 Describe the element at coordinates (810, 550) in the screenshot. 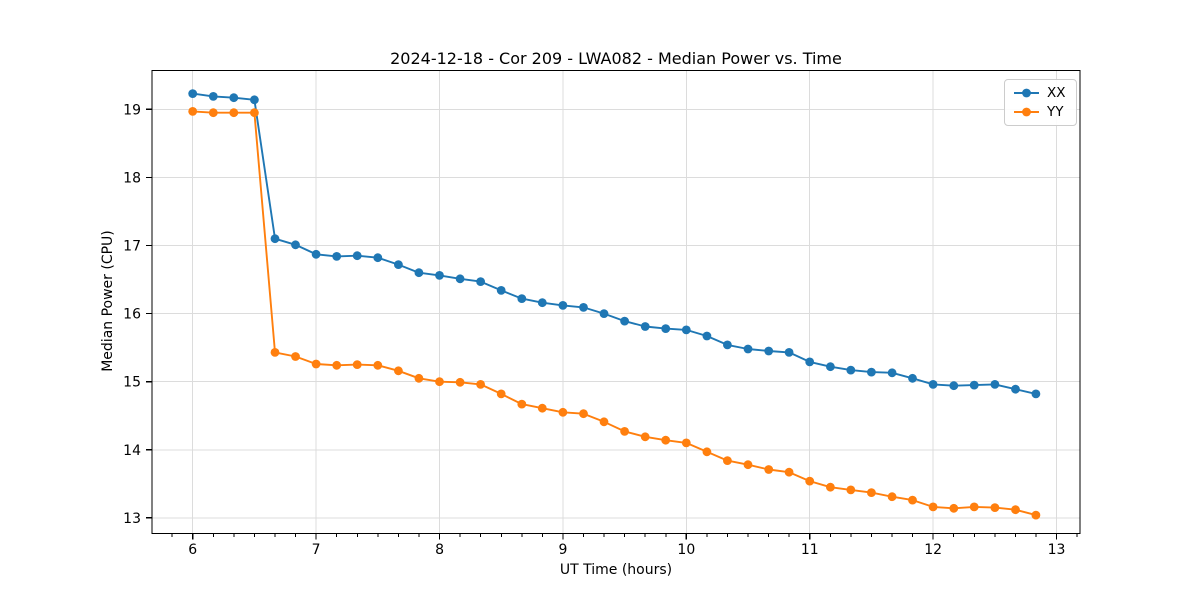

I see `x-tick-label: 11` at that location.